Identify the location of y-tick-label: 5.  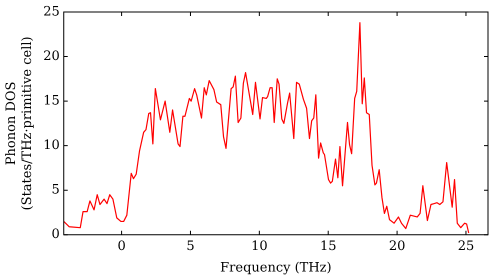
(55, 190).